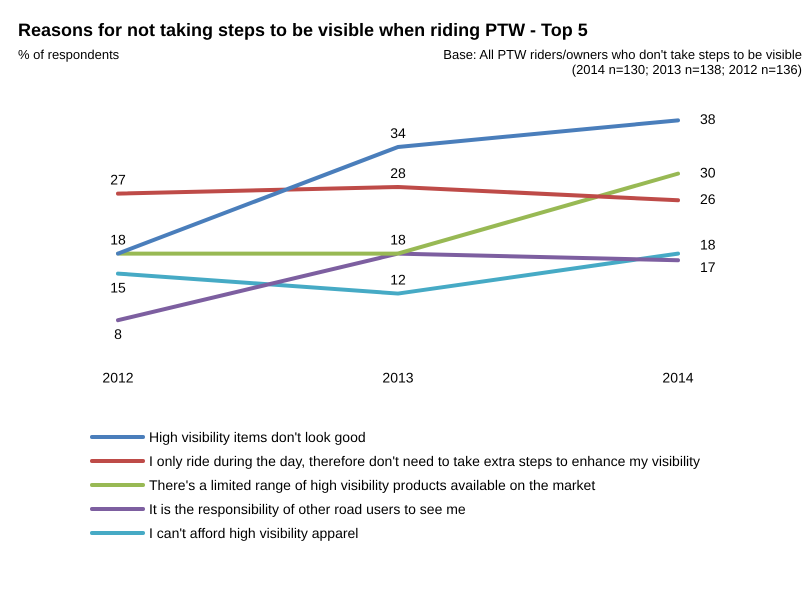 The width and height of the screenshot is (810, 595). What do you see at coordinates (372, 485) in the screenshot?
I see `legend-label: There's a limited range of high visibility products available on the market` at bounding box center [372, 485].